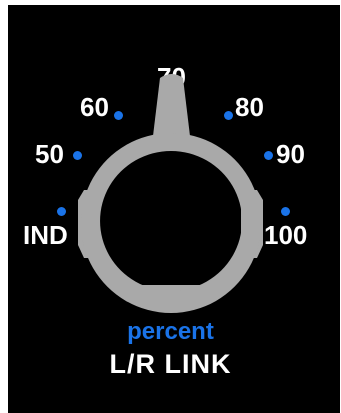  Describe the element at coordinates (49, 154) in the screenshot. I see `scale-label-50: 50` at that location.